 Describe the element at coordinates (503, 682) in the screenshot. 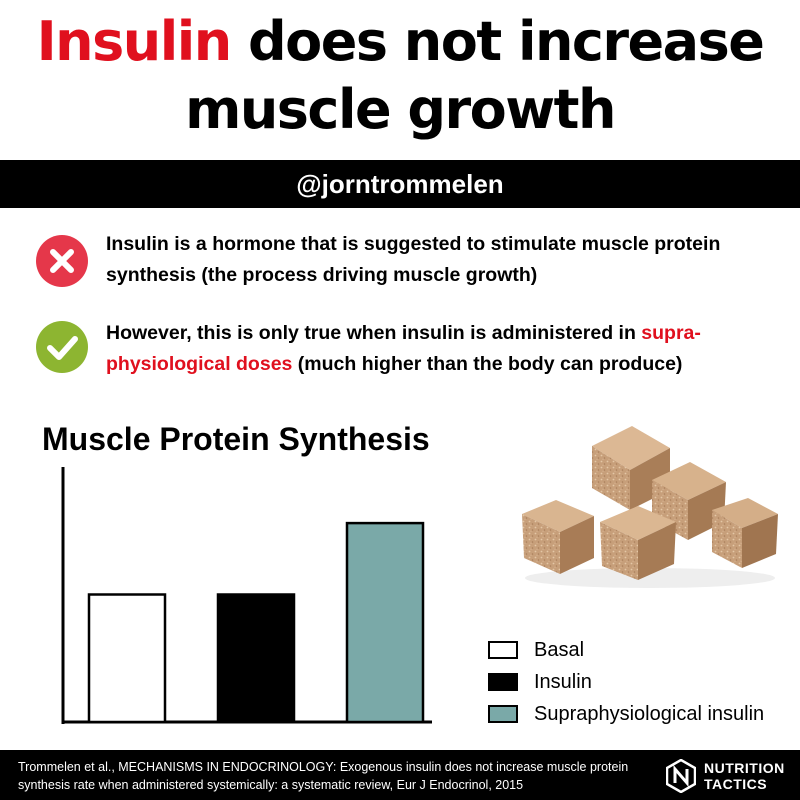

I see `legend-swatch-insulin` at that location.